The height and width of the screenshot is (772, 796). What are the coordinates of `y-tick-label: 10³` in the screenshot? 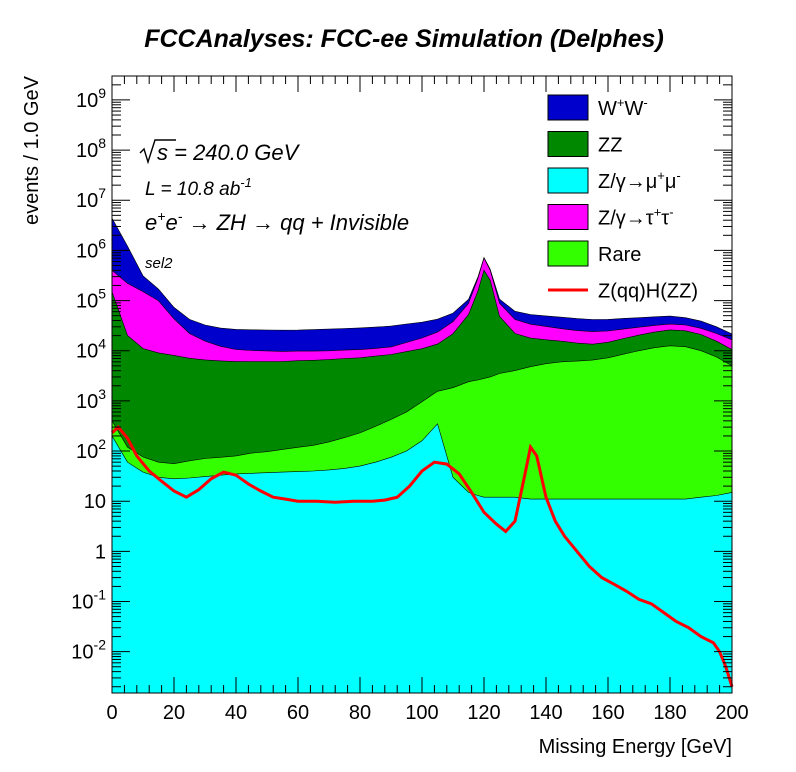 It's located at (91, 399).